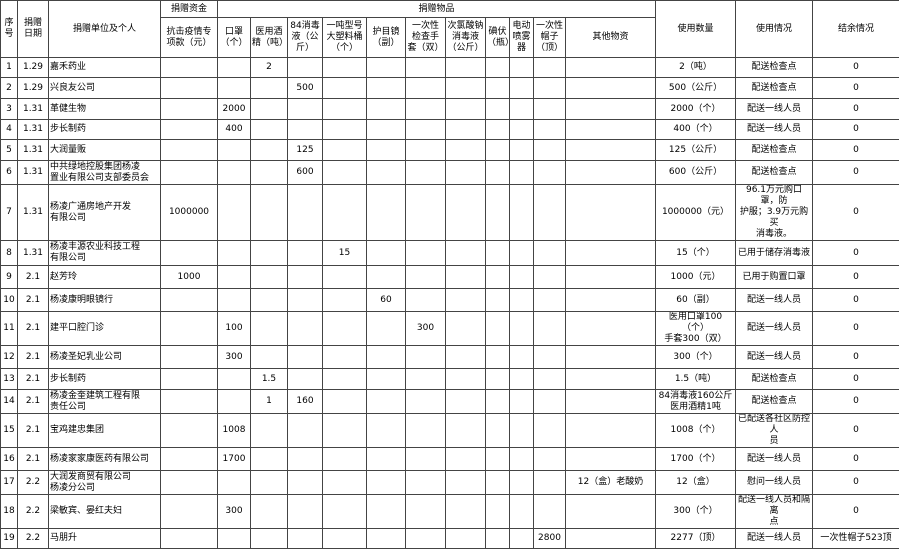  Describe the element at coordinates (9, 357) in the screenshot. I see `cell-no: 12` at that location.